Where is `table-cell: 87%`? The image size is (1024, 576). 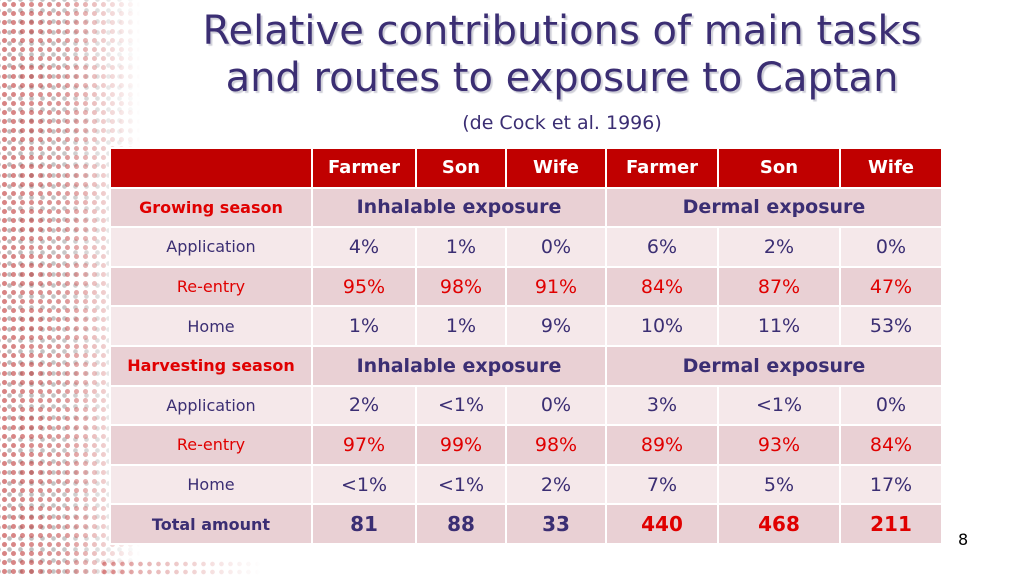
table-cell: 87% is located at coordinates (779, 286).